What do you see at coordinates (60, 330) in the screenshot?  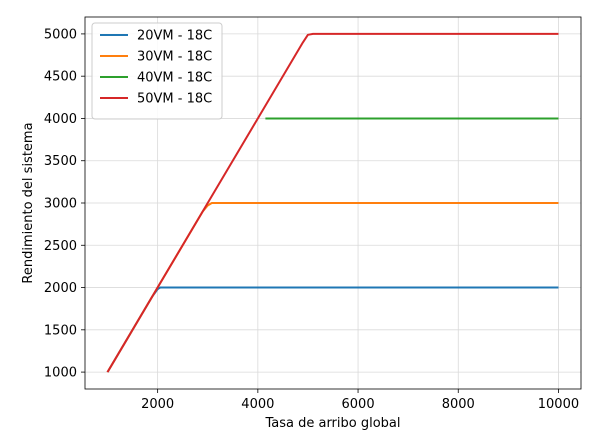 I see `y-tick-label: 1500` at bounding box center [60, 330].